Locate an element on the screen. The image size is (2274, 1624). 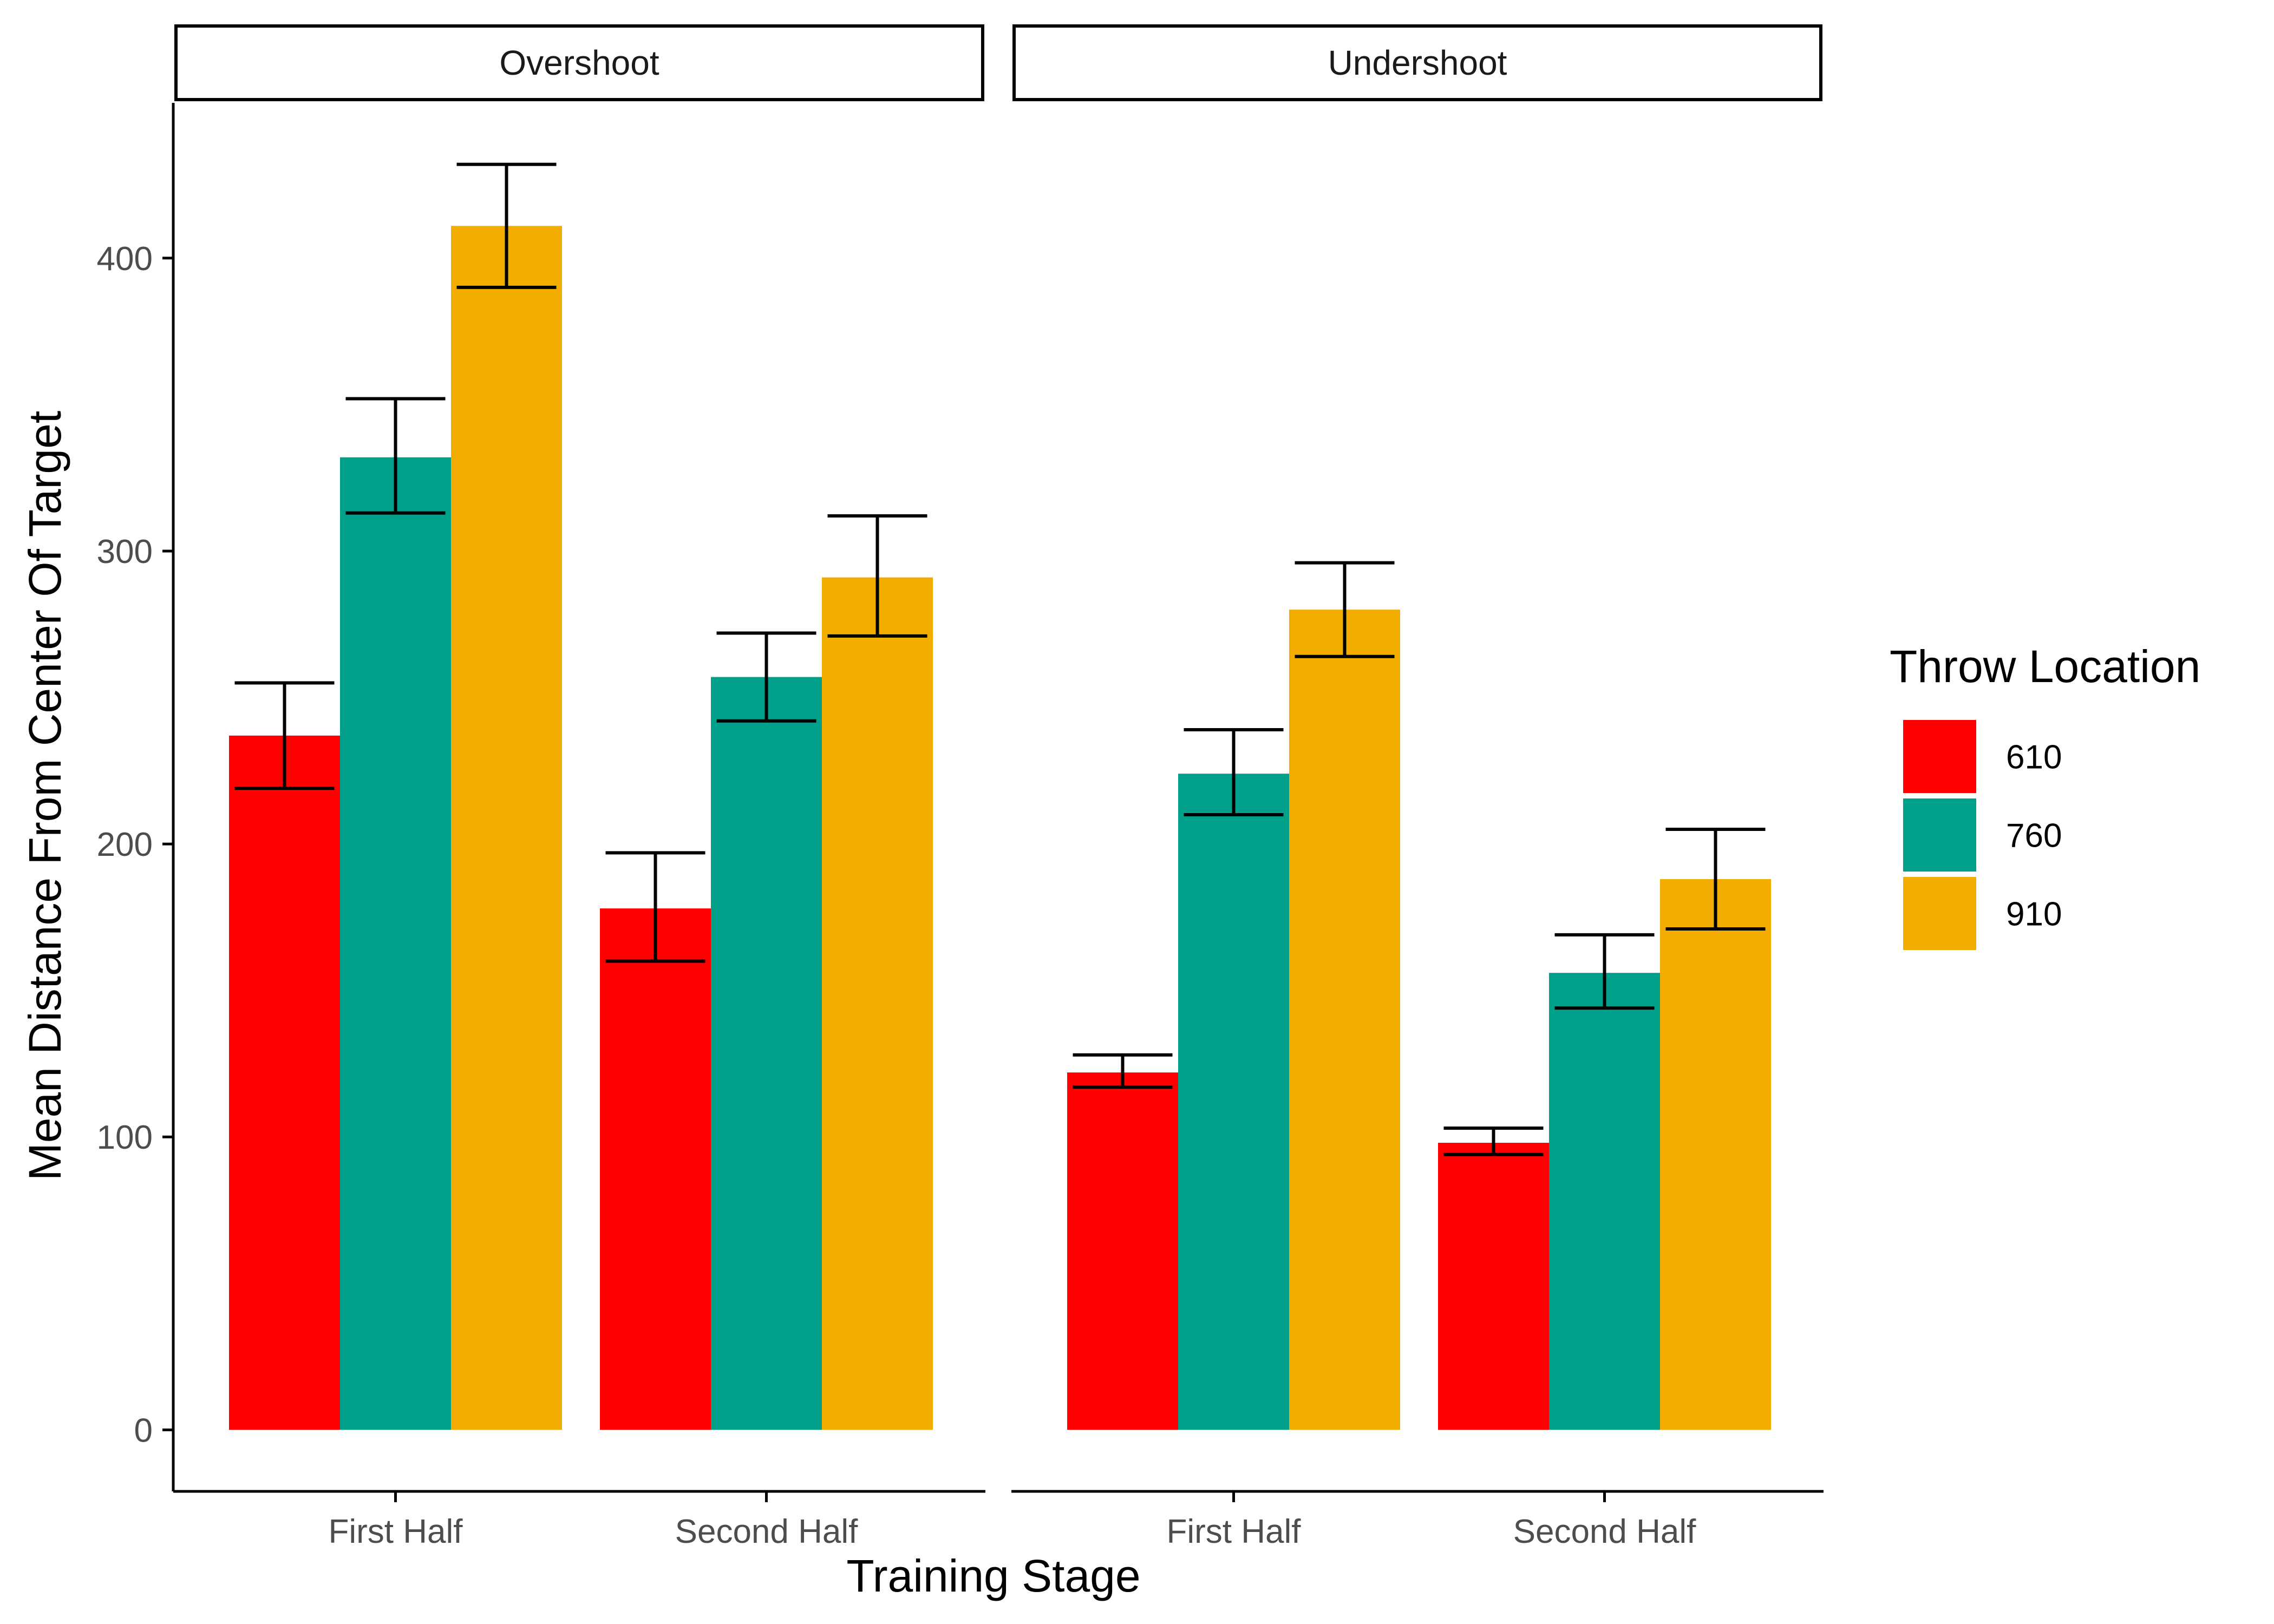
y-axis-title: Mean Distance From Center Of Target is located at coordinates (44, 796).